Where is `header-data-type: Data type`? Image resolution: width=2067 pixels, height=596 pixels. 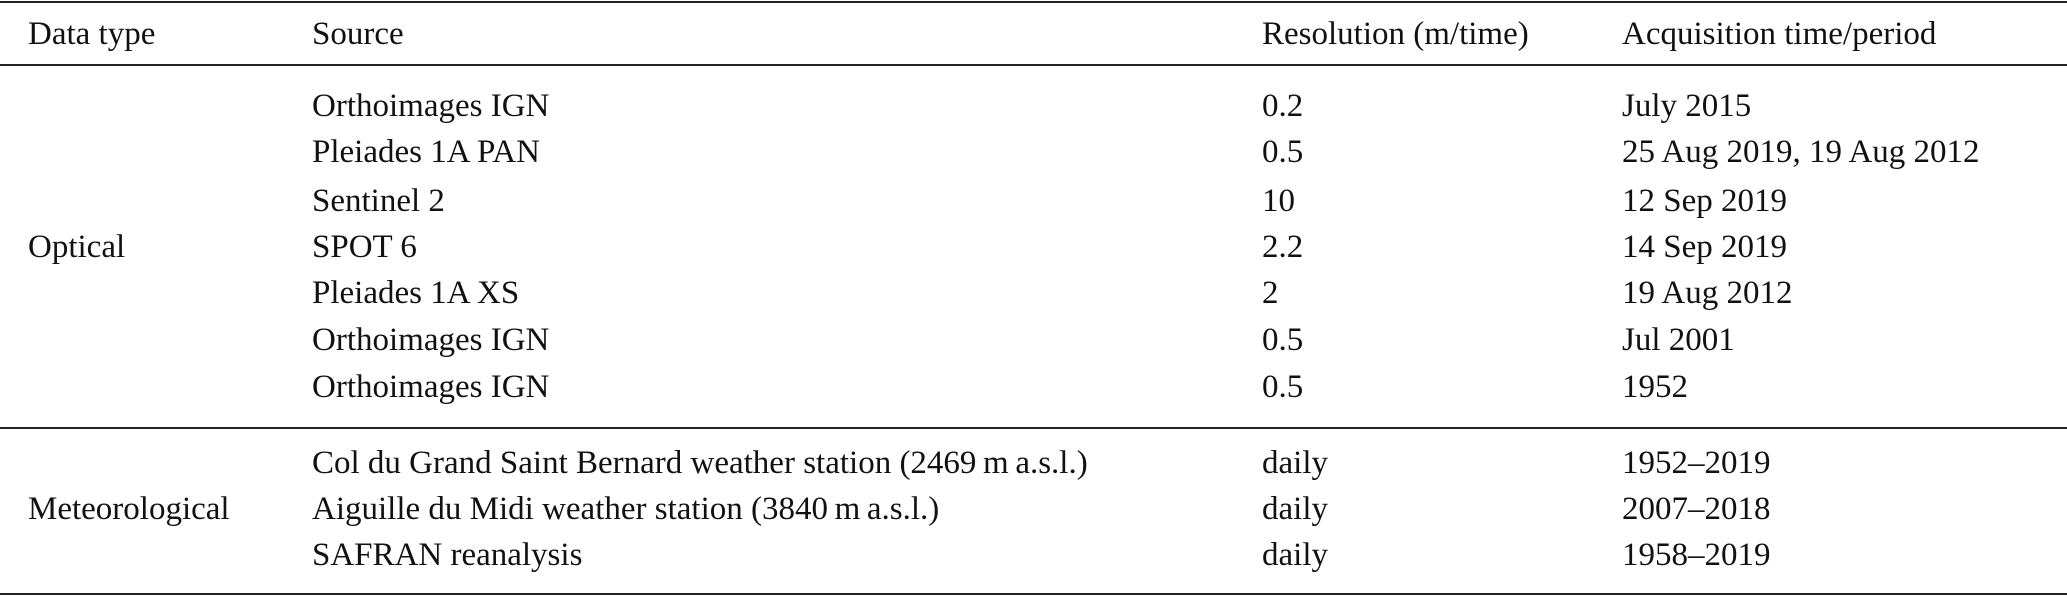
header-data-type: Data type is located at coordinates (92, 34).